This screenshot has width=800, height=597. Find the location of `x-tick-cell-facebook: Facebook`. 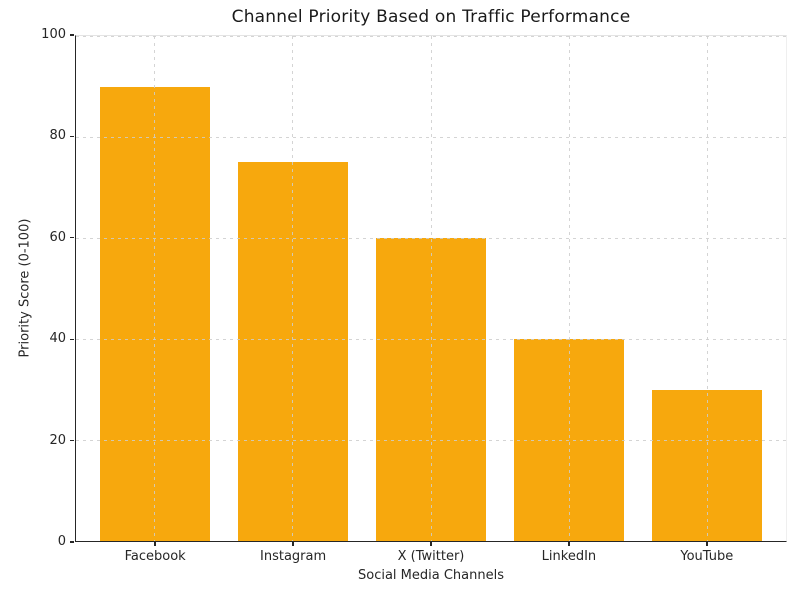

x-tick-cell-facebook: Facebook is located at coordinates (155, 553).